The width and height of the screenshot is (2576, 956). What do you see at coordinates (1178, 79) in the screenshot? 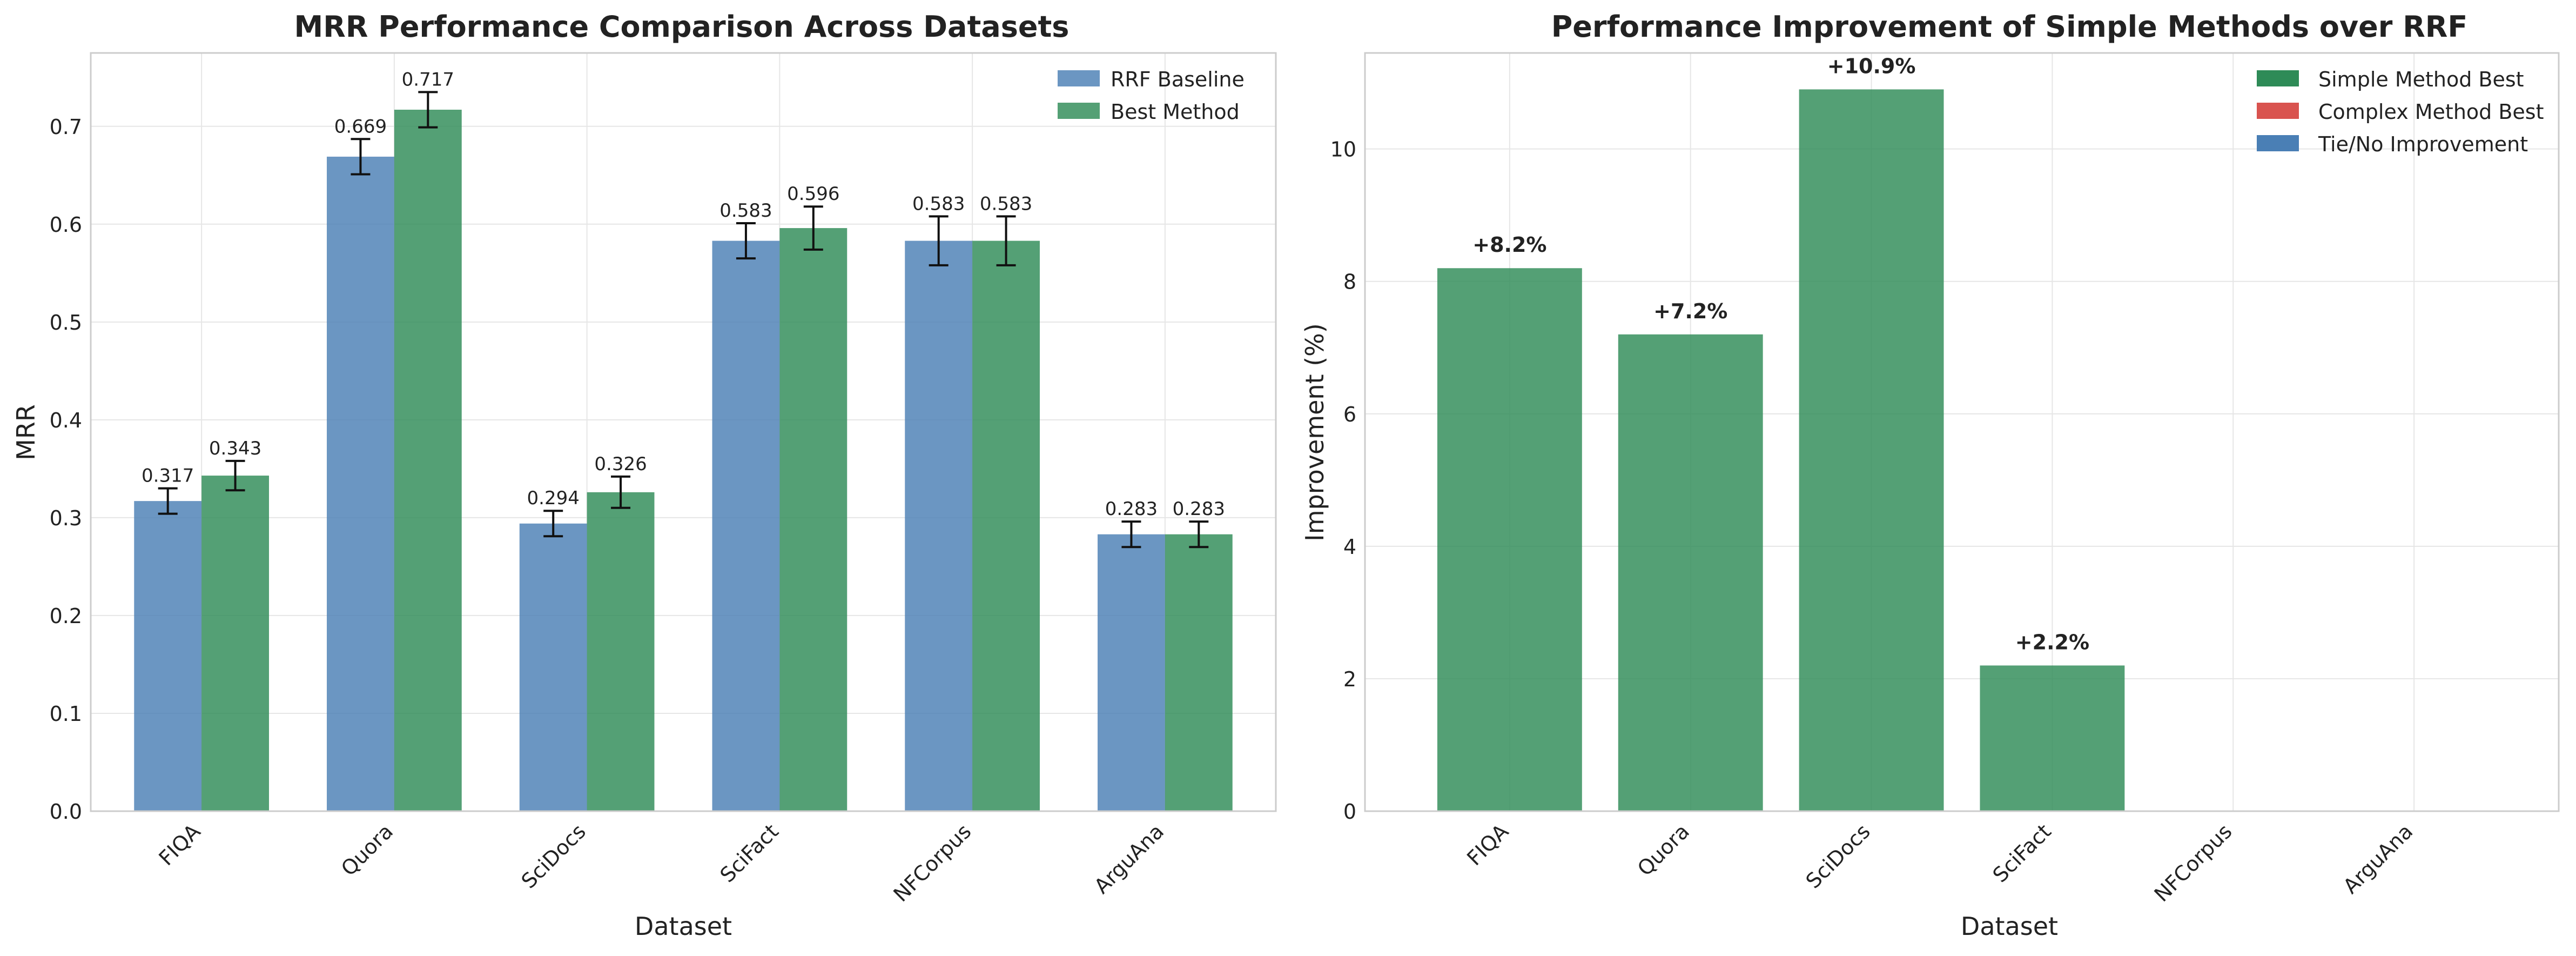
I see `legend-label-rrf-baseline: RRF Baseline` at bounding box center [1178, 79].